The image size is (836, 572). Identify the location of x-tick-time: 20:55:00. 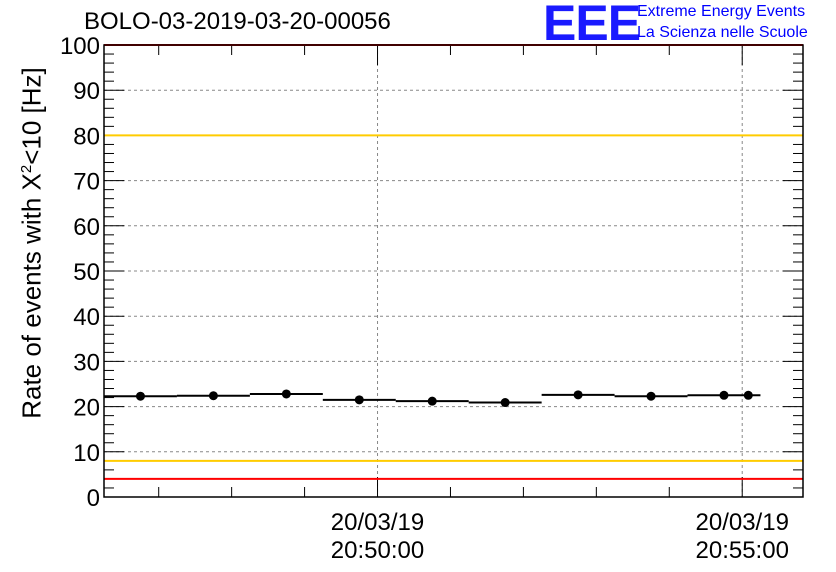
(742, 550).